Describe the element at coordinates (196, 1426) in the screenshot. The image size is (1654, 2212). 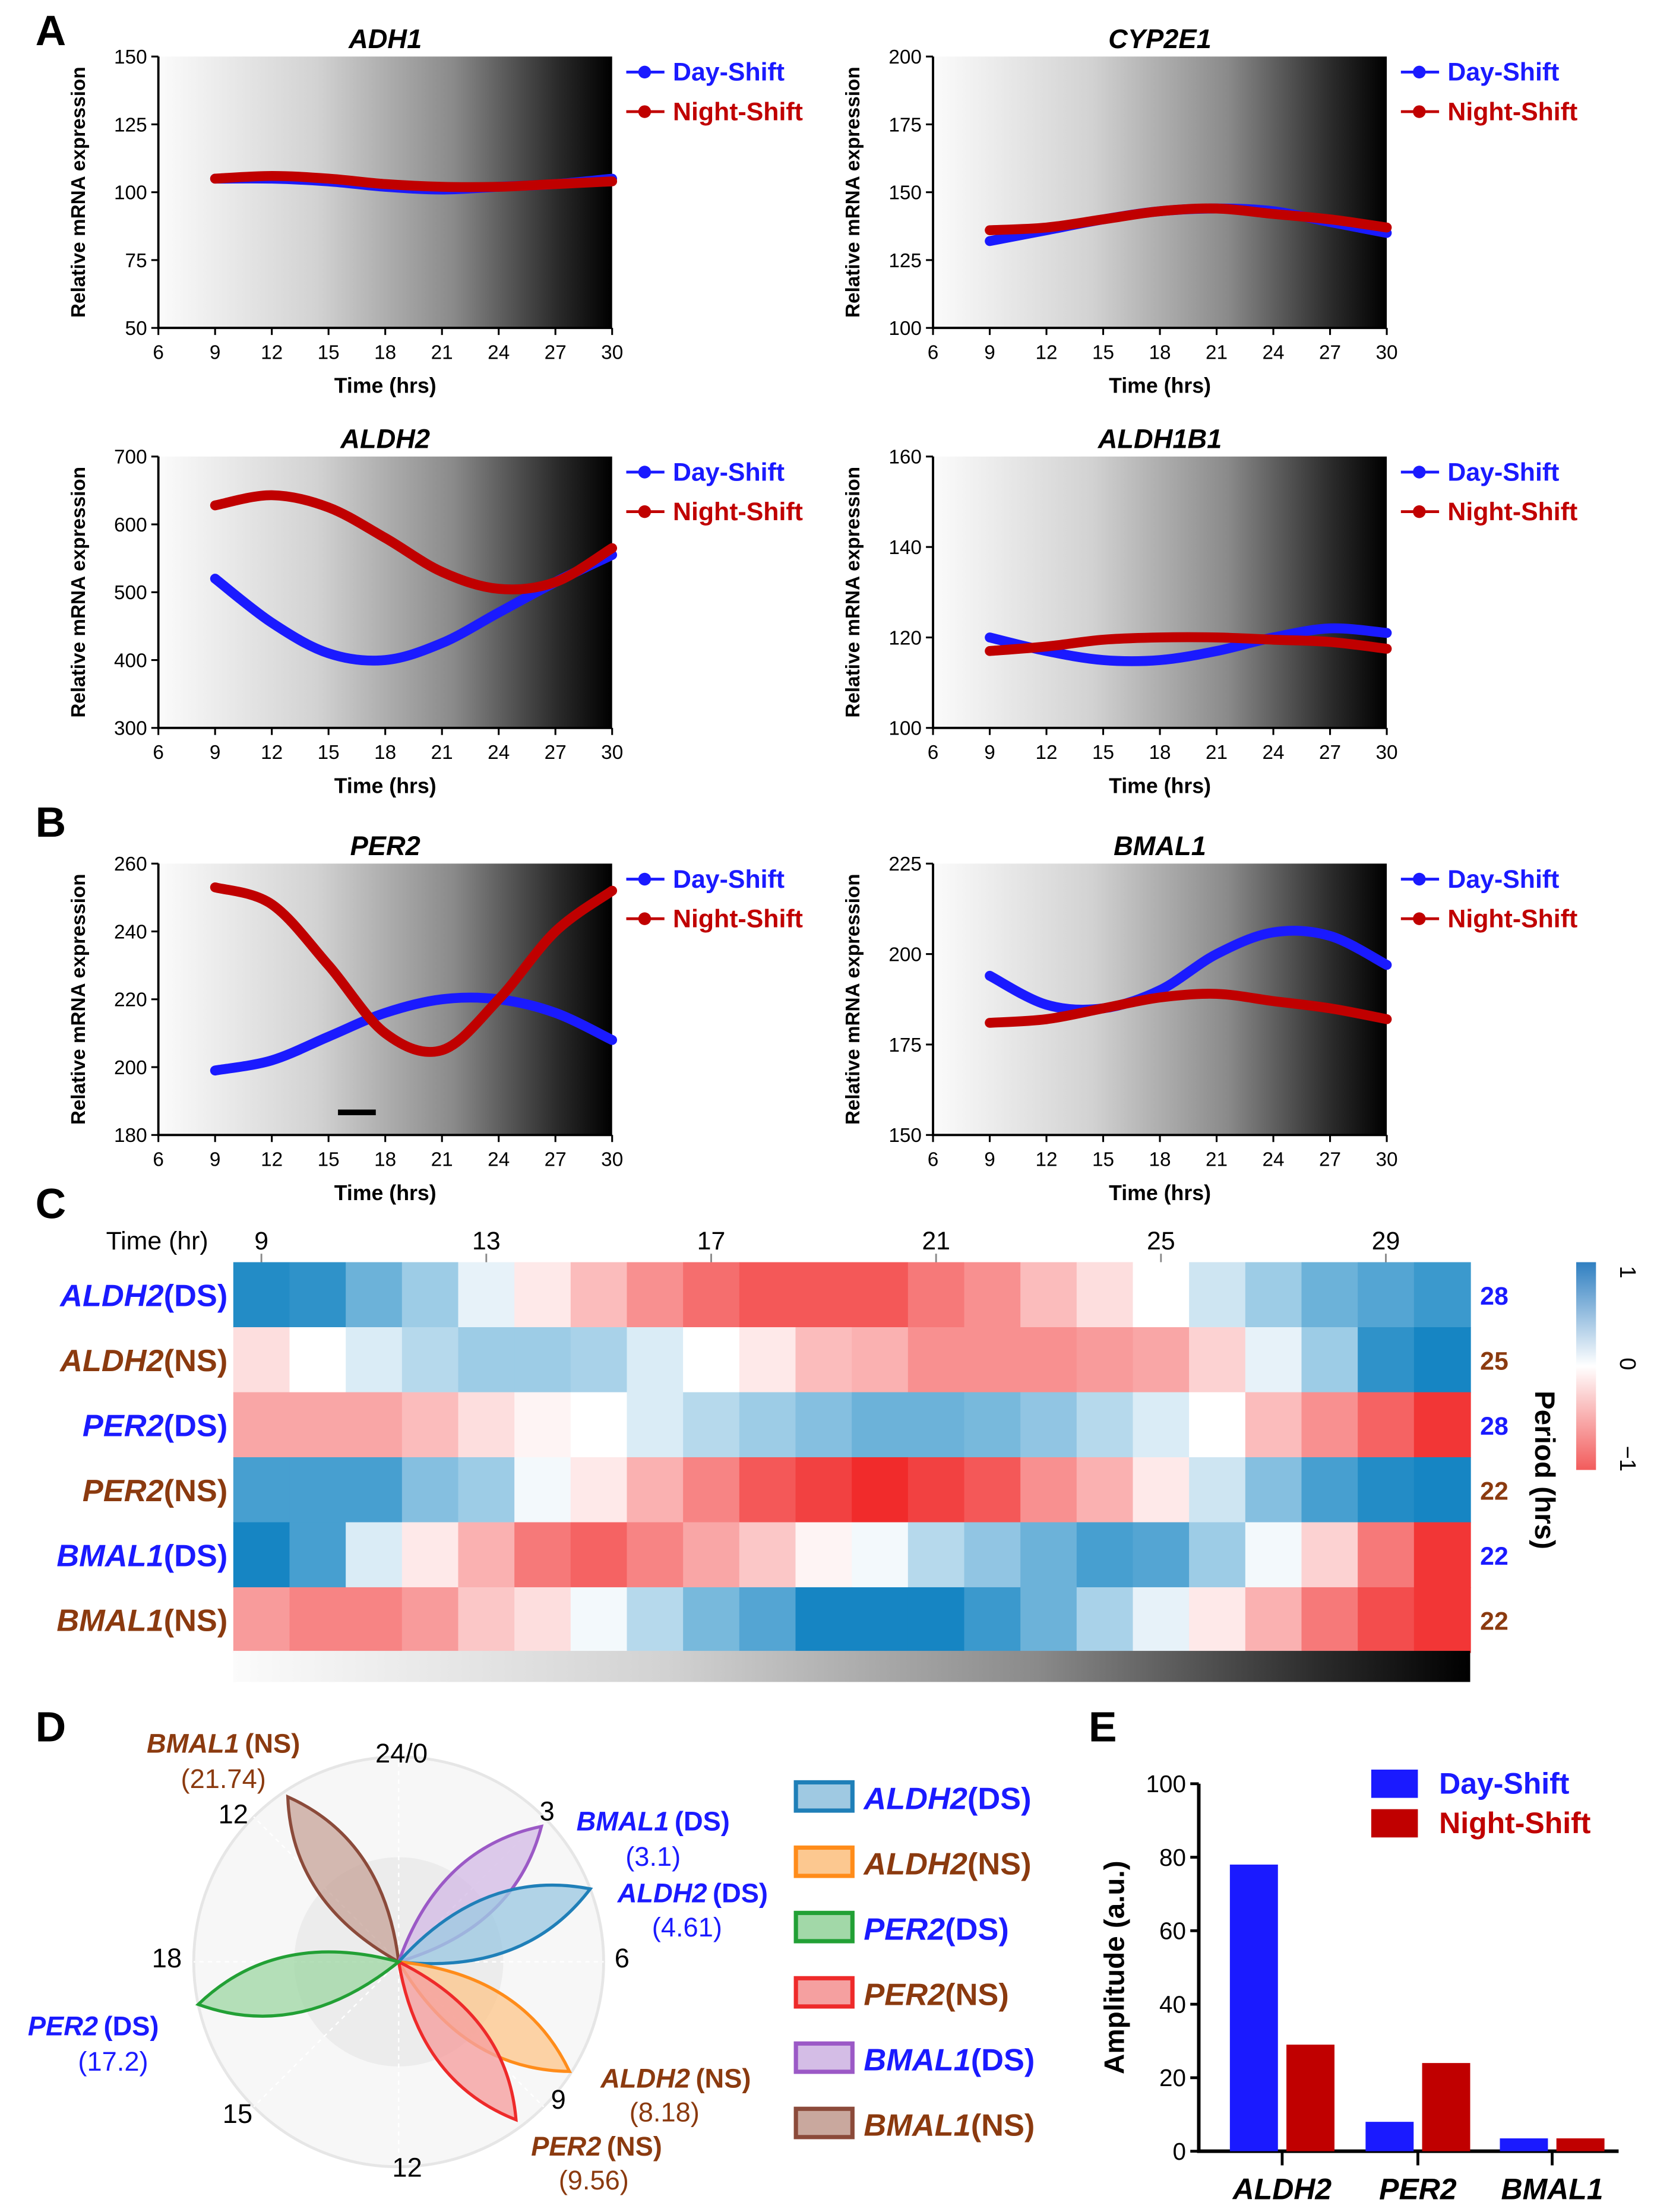
I see `row-shift: (DS)` at that location.